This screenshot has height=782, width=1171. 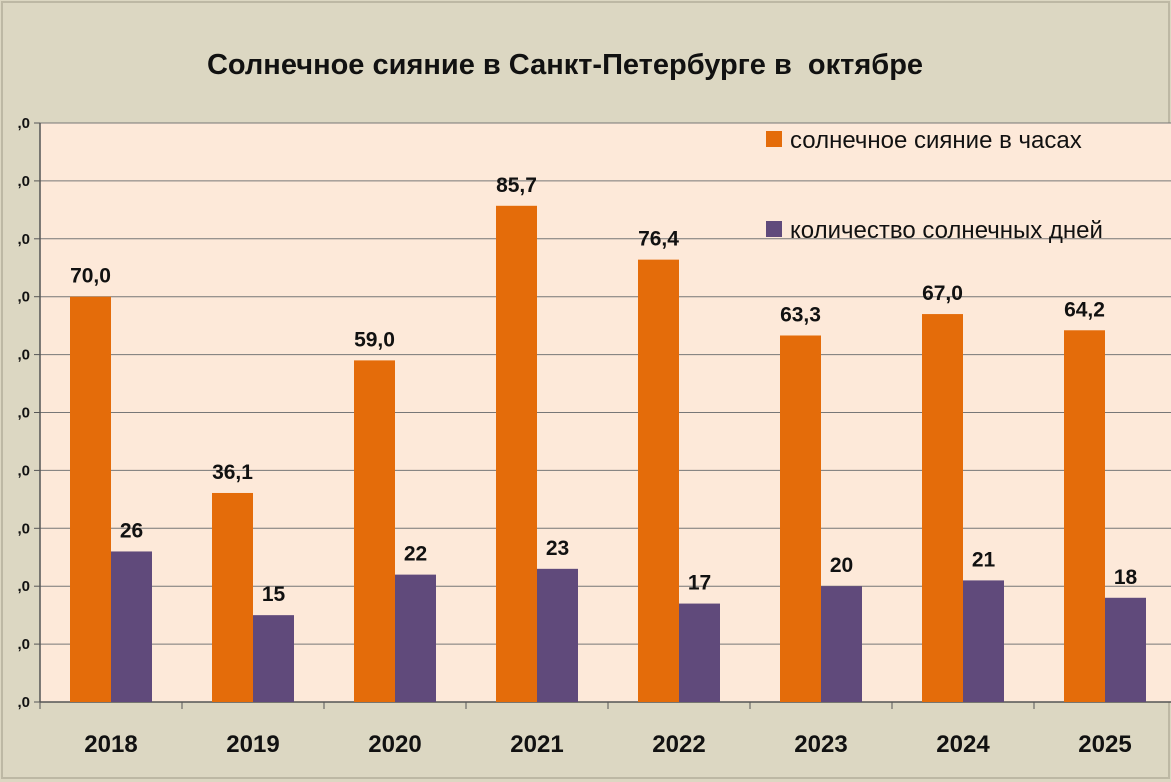 I want to click on x-category-label: 2025, so click(x=1104, y=744).